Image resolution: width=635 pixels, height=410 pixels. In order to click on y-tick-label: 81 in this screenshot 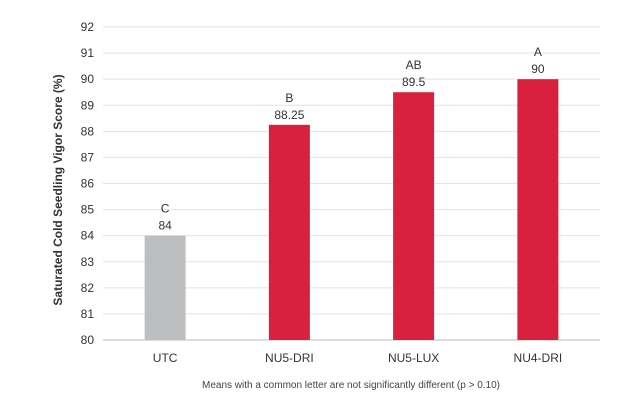, I will do `click(88, 314)`.